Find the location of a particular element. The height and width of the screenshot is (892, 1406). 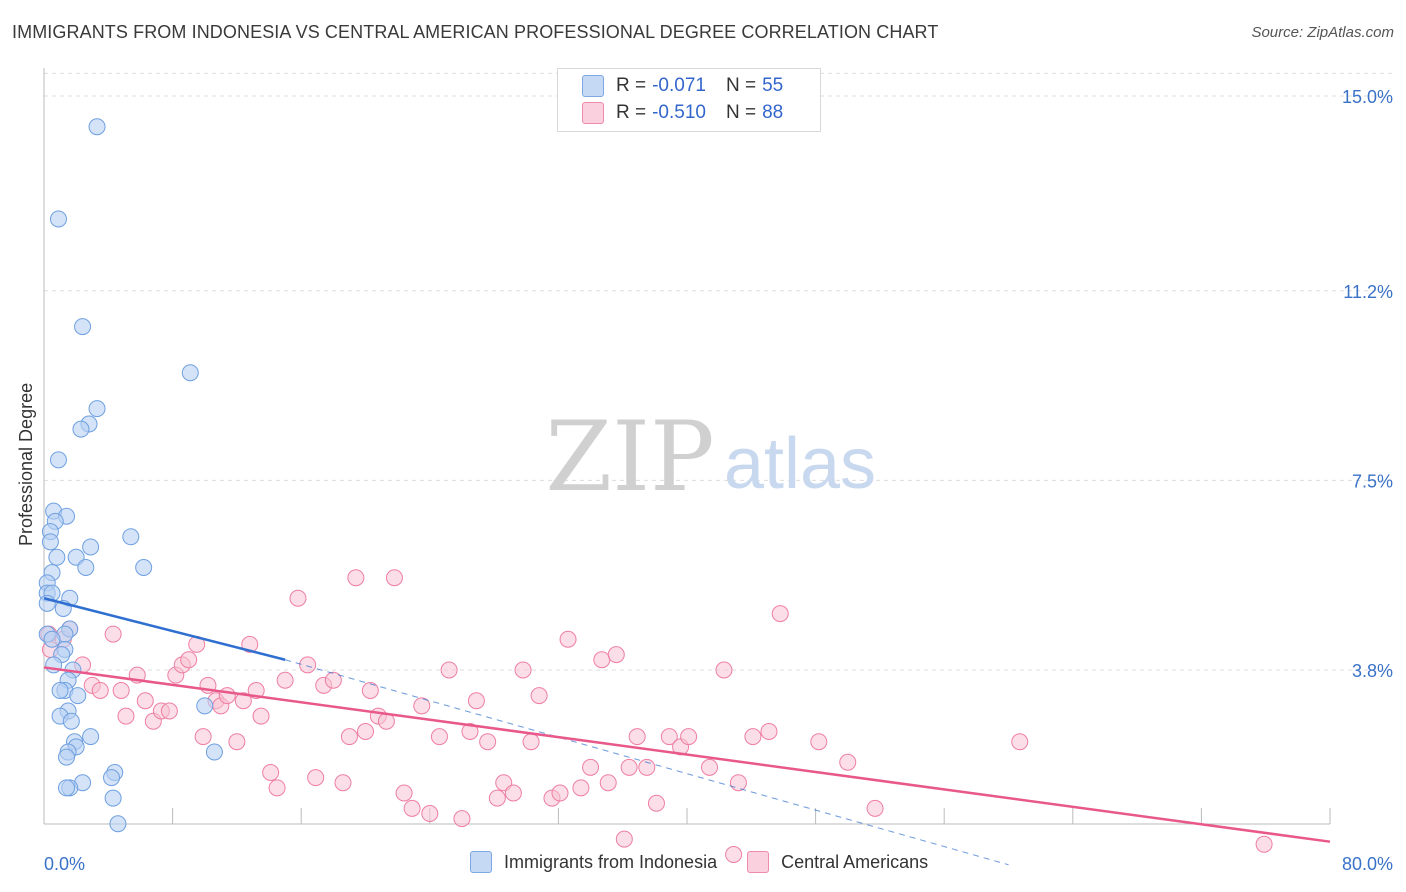

n-value: 88 is located at coordinates (773, 112).